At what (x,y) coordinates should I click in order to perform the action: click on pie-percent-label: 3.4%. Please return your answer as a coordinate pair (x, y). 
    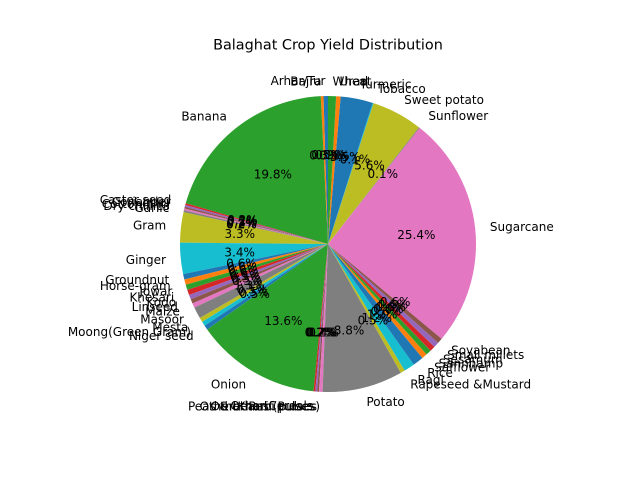
    Looking at the image, I should click on (239, 253).